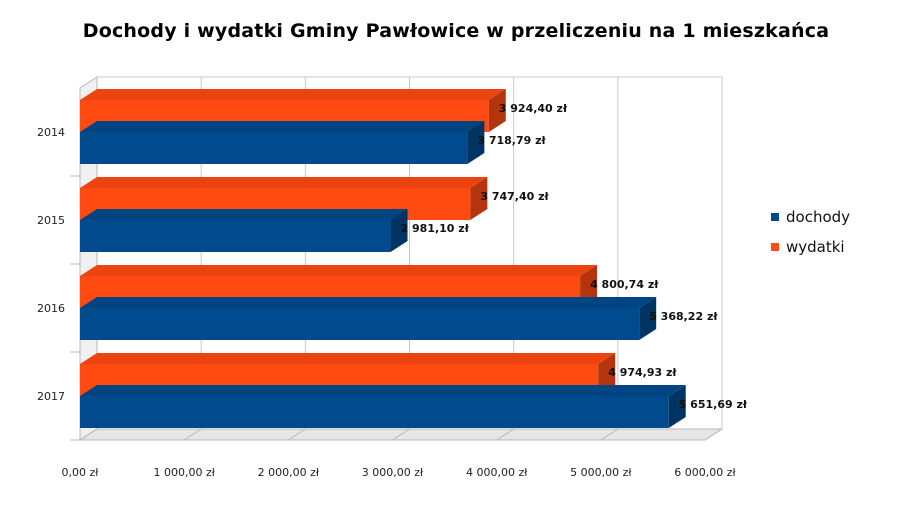 This screenshot has height=515, width=912. I want to click on x-tick-label: 5 000,00 zł, so click(601, 472).